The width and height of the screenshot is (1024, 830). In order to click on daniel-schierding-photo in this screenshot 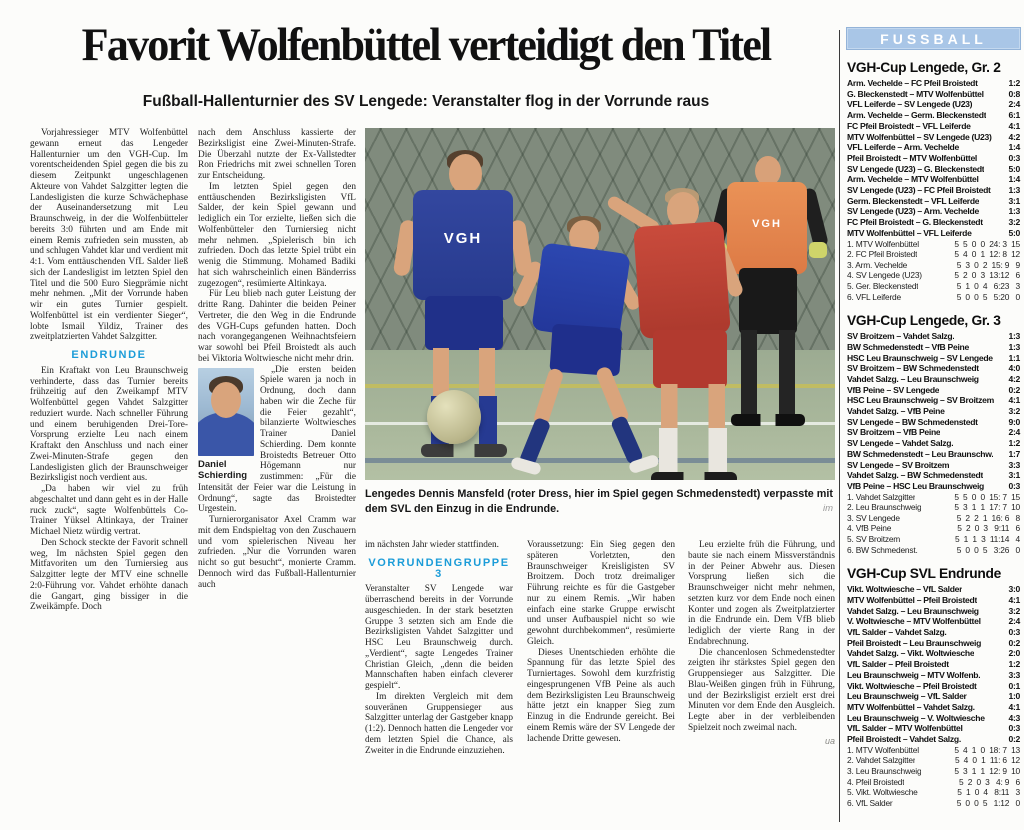, I will do `click(226, 411)`.